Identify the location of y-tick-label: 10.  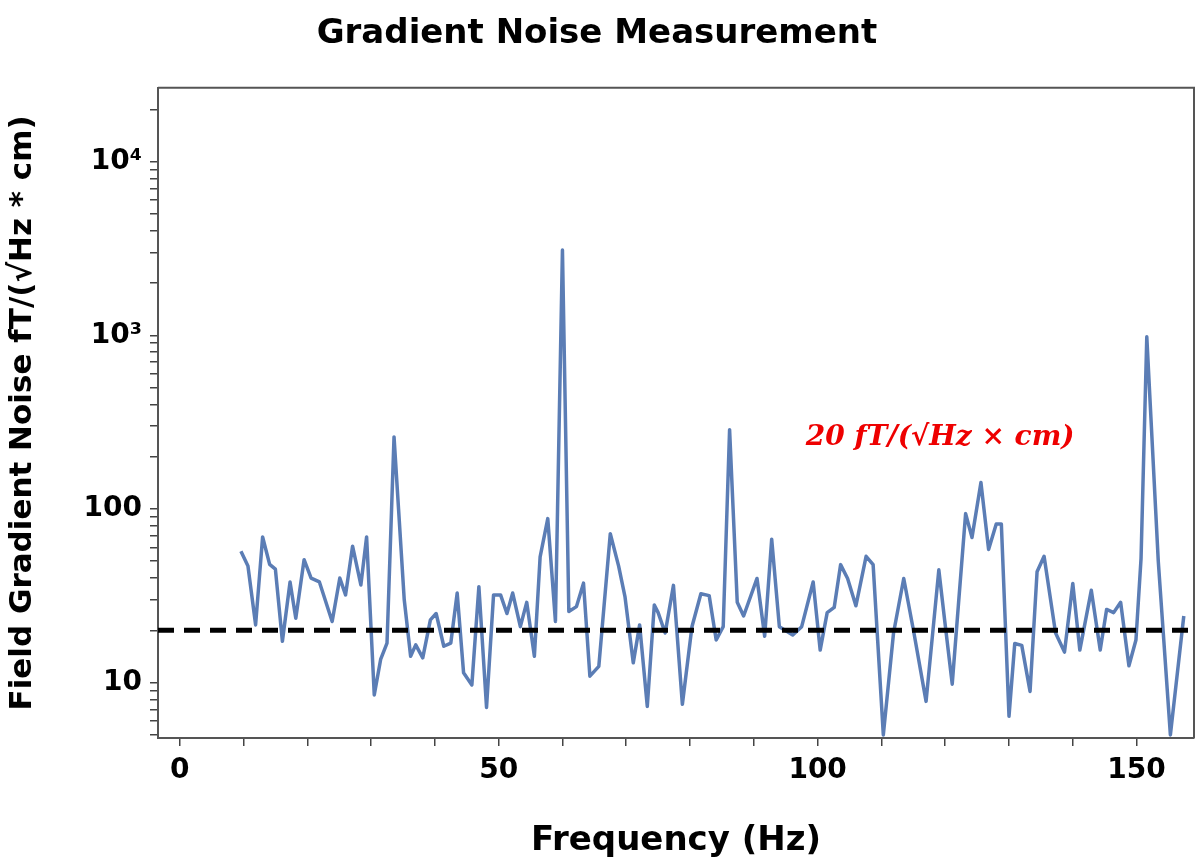
(122, 680).